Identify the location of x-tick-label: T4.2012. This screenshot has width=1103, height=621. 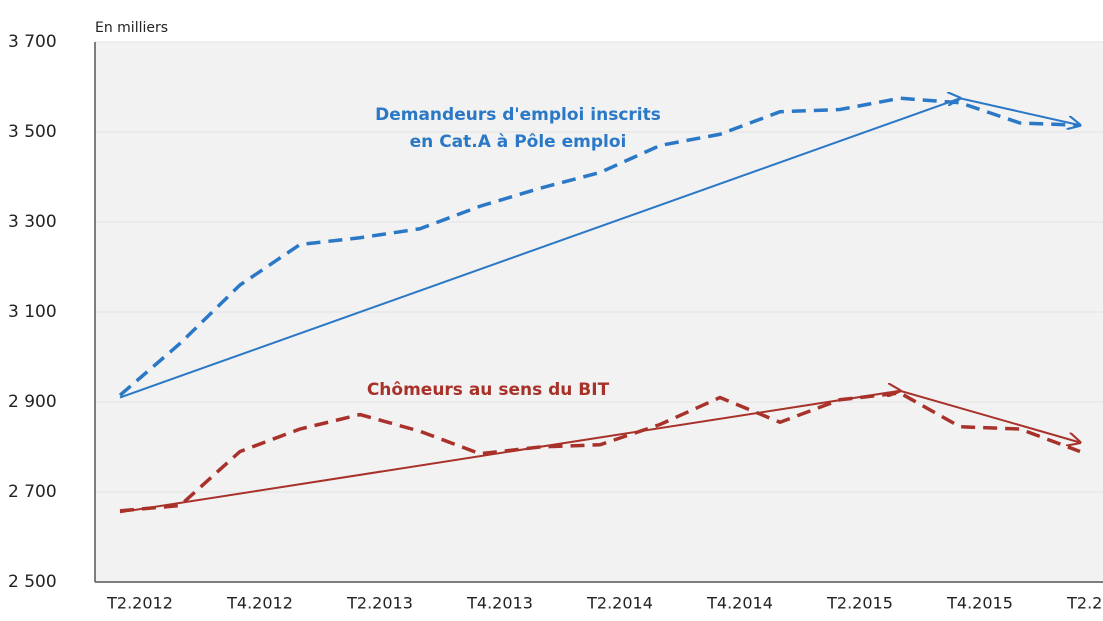
(259, 603).